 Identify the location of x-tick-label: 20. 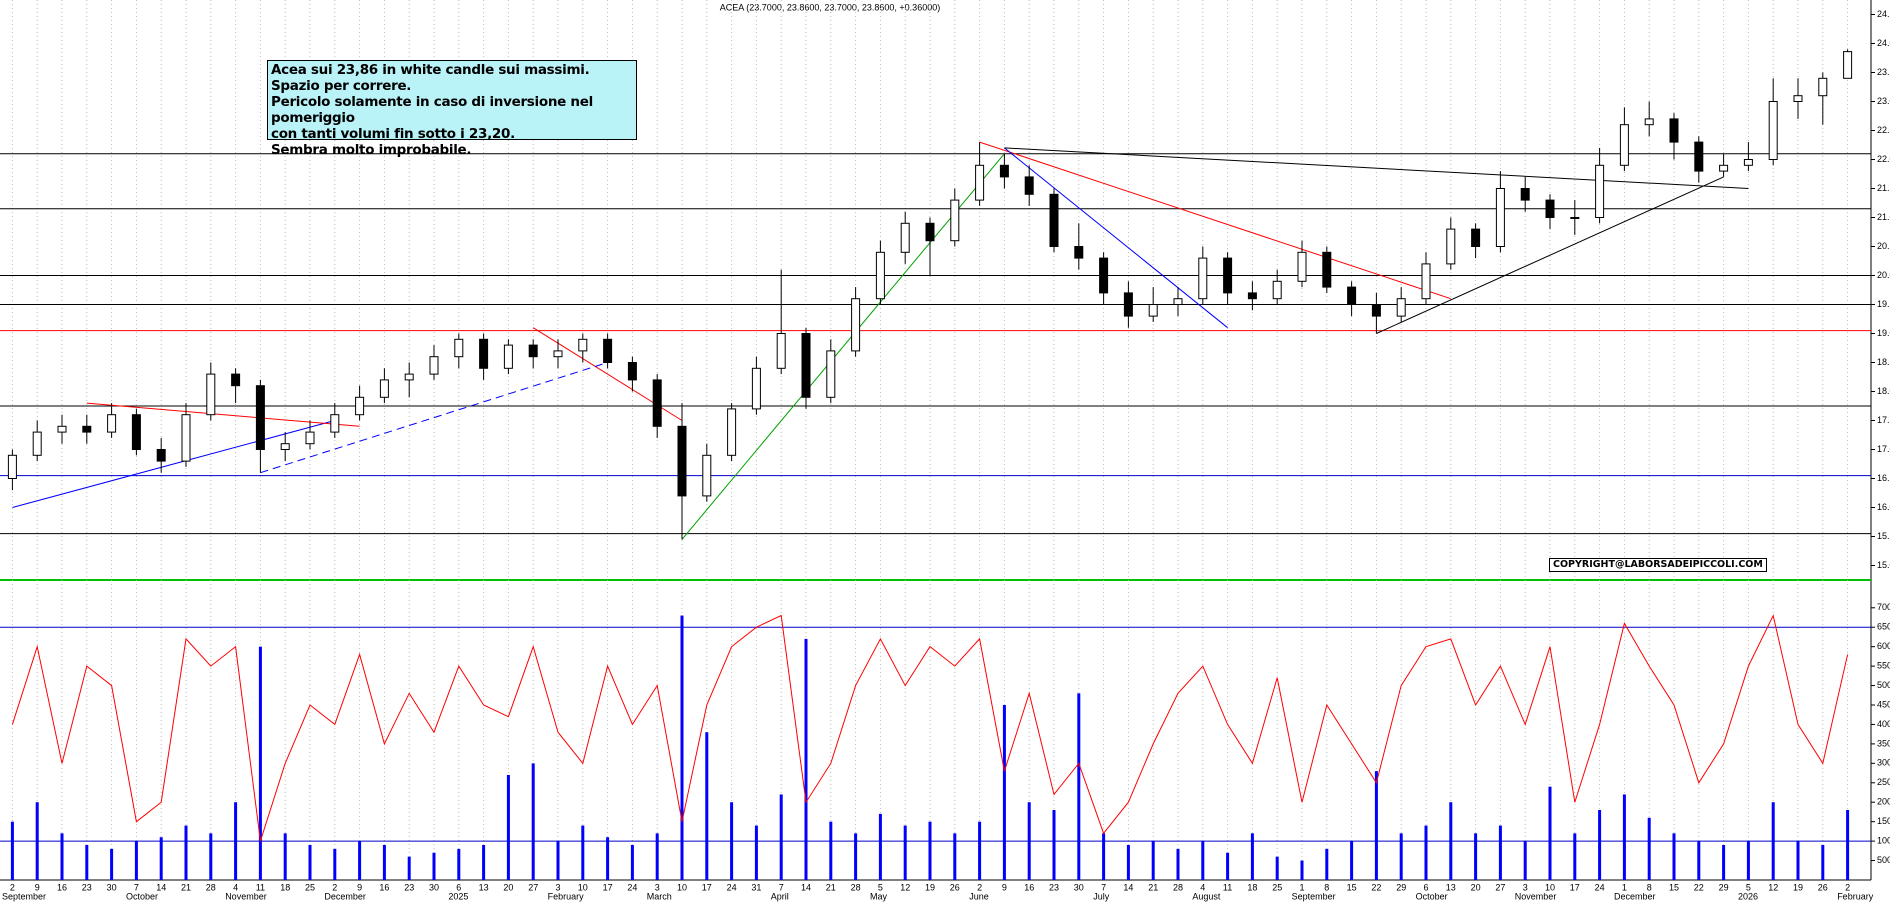
(1476, 887).